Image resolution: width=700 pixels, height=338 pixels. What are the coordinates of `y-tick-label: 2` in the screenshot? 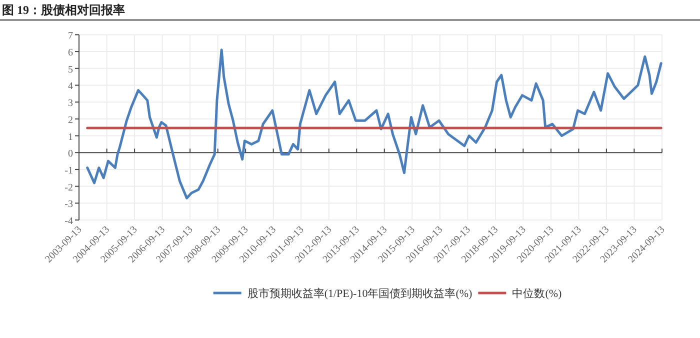 It's located at (70, 120).